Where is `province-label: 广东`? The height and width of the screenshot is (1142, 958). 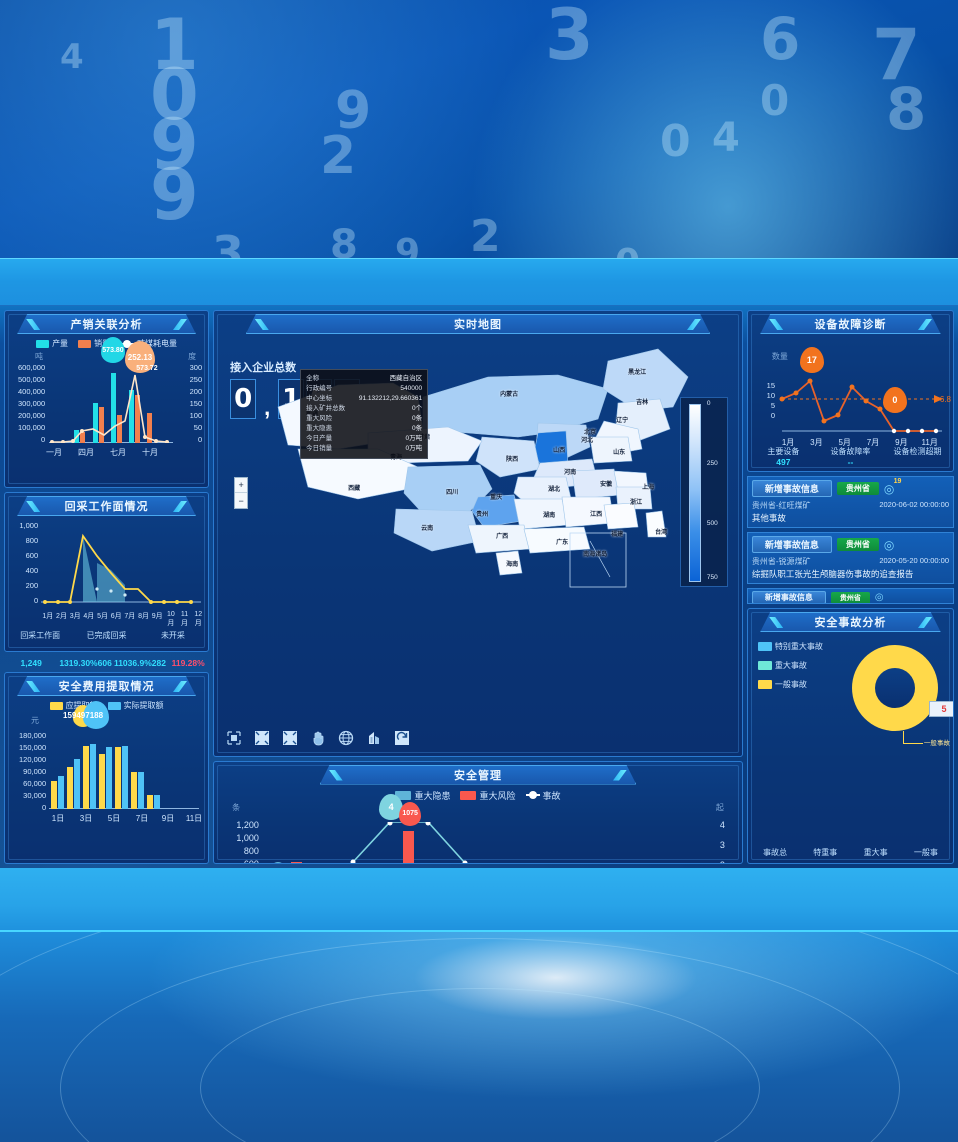
province-label: 广东 is located at coordinates (562, 543).